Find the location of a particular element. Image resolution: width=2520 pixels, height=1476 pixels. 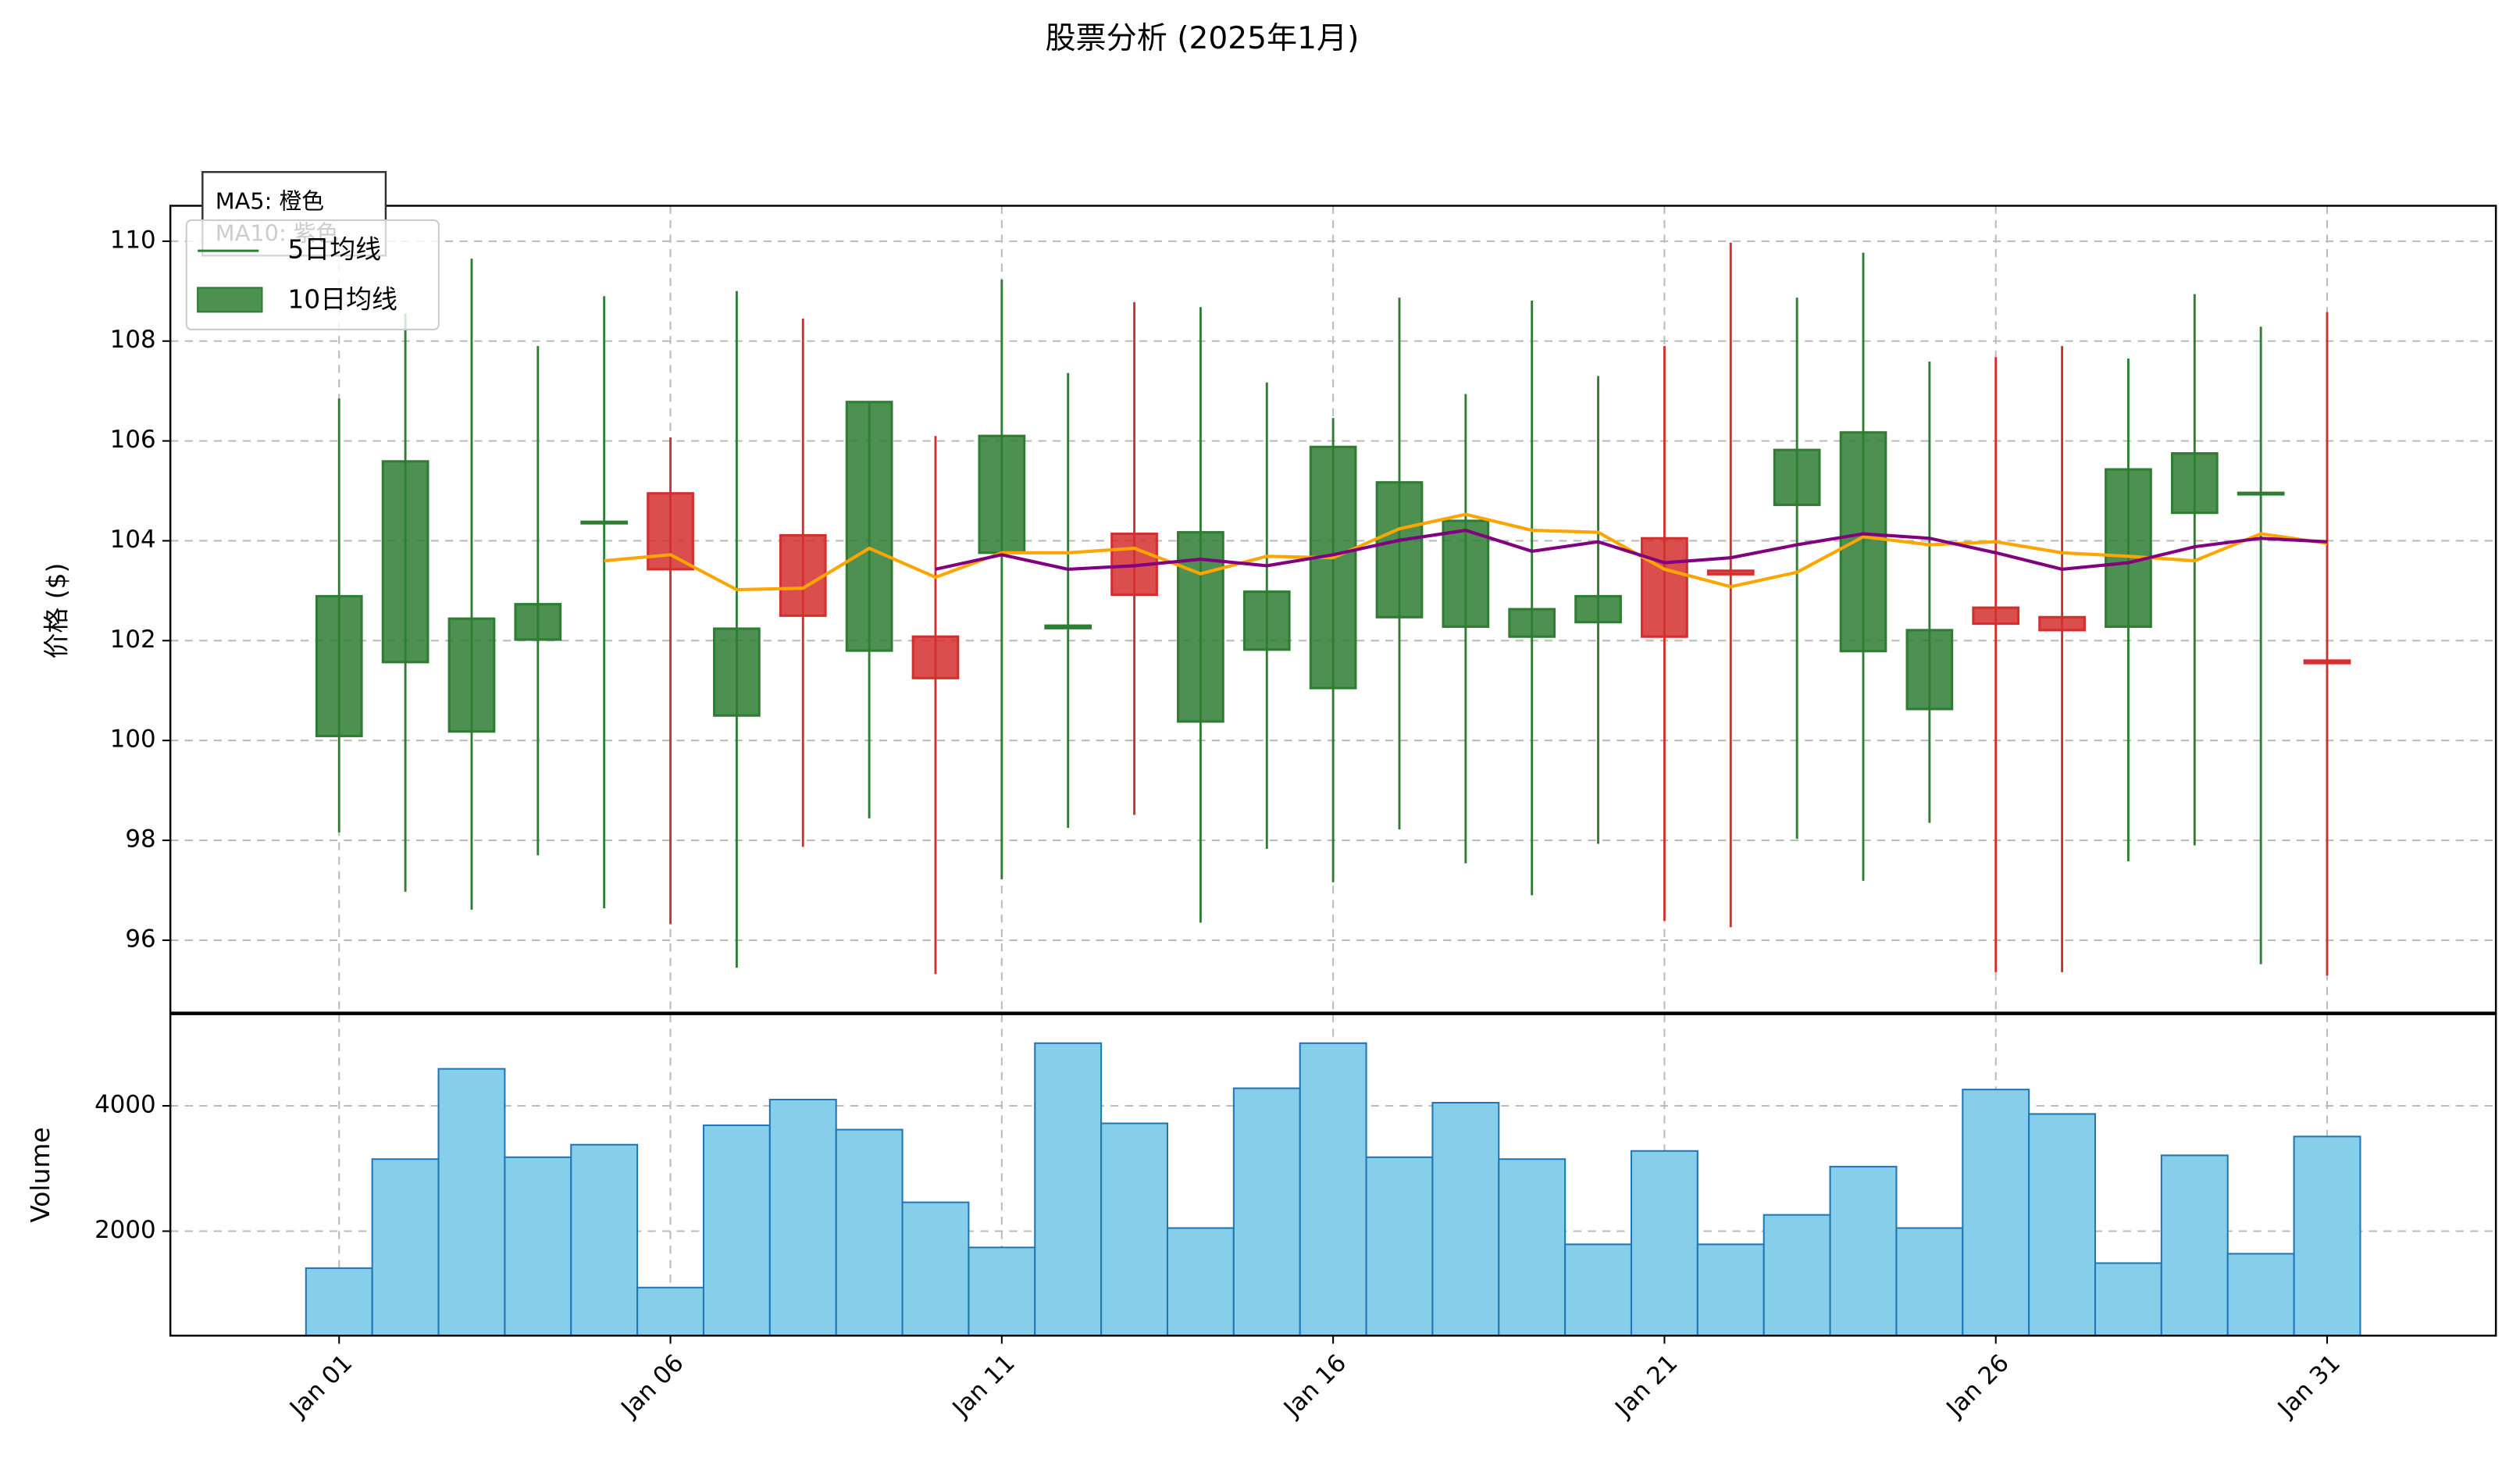

legend: 5日均线 10日均线 is located at coordinates (312, 274).